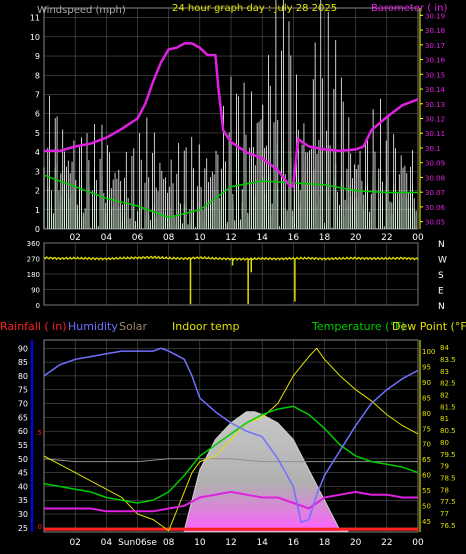 This screenshot has height=554, width=466. I want to click on panel3-x-tick: 04, so click(107, 543).